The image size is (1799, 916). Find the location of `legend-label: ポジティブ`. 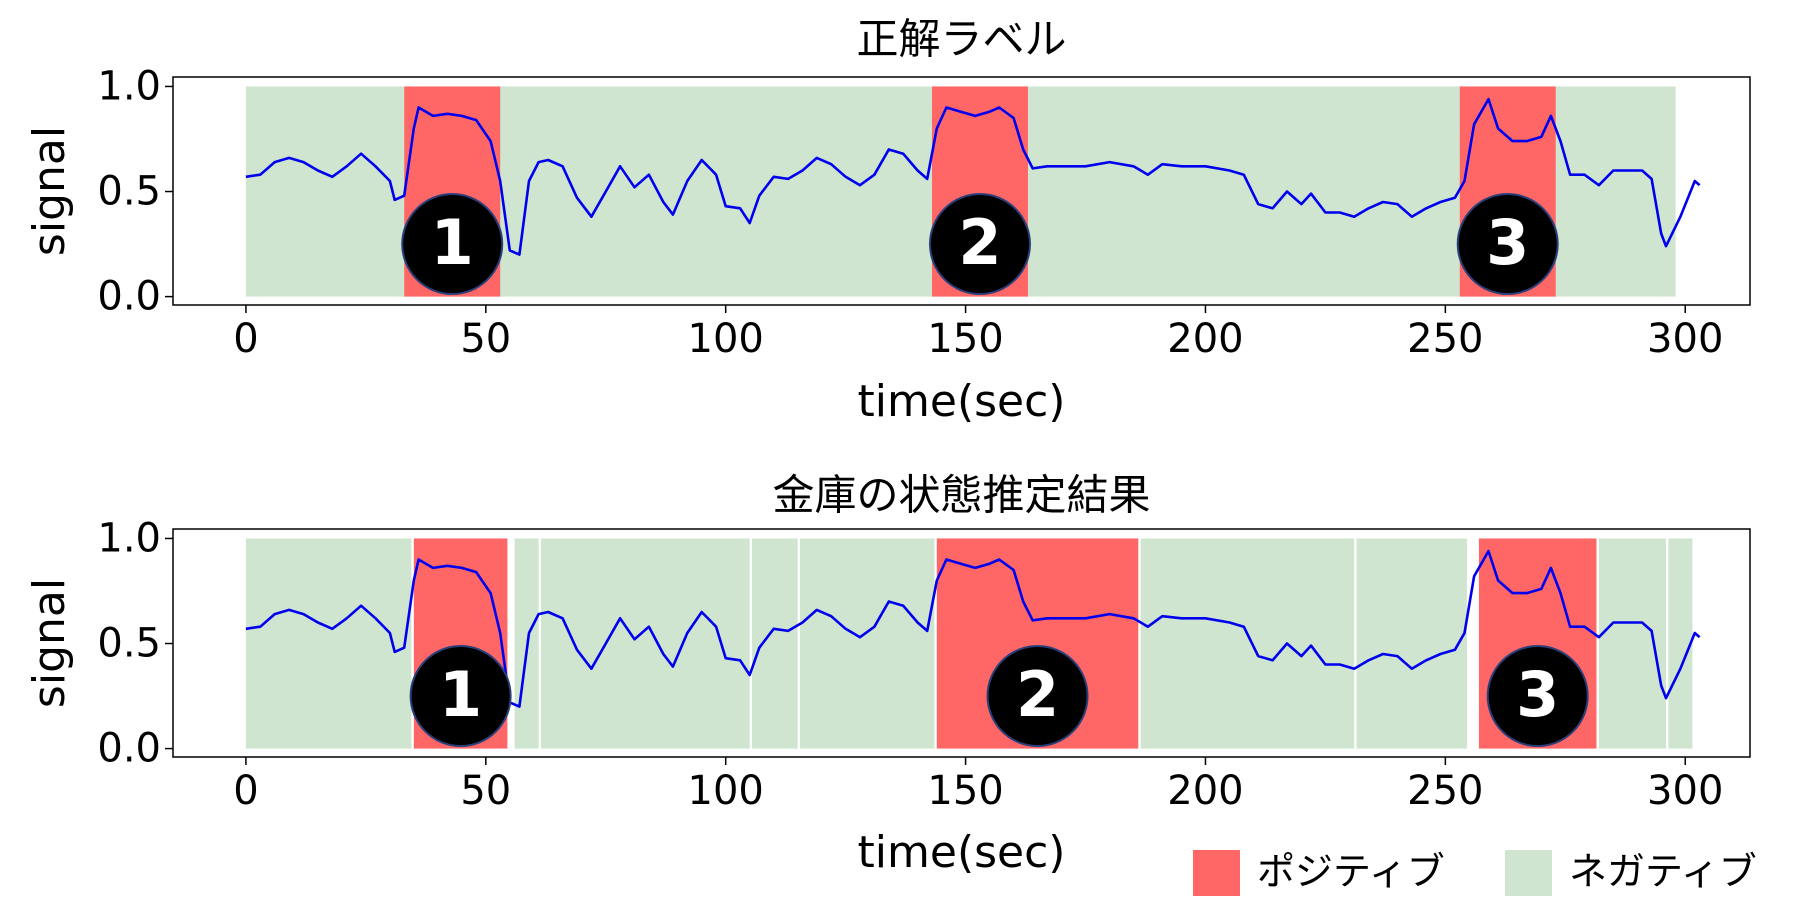

legend-label: ポジティブ is located at coordinates (1351, 872).